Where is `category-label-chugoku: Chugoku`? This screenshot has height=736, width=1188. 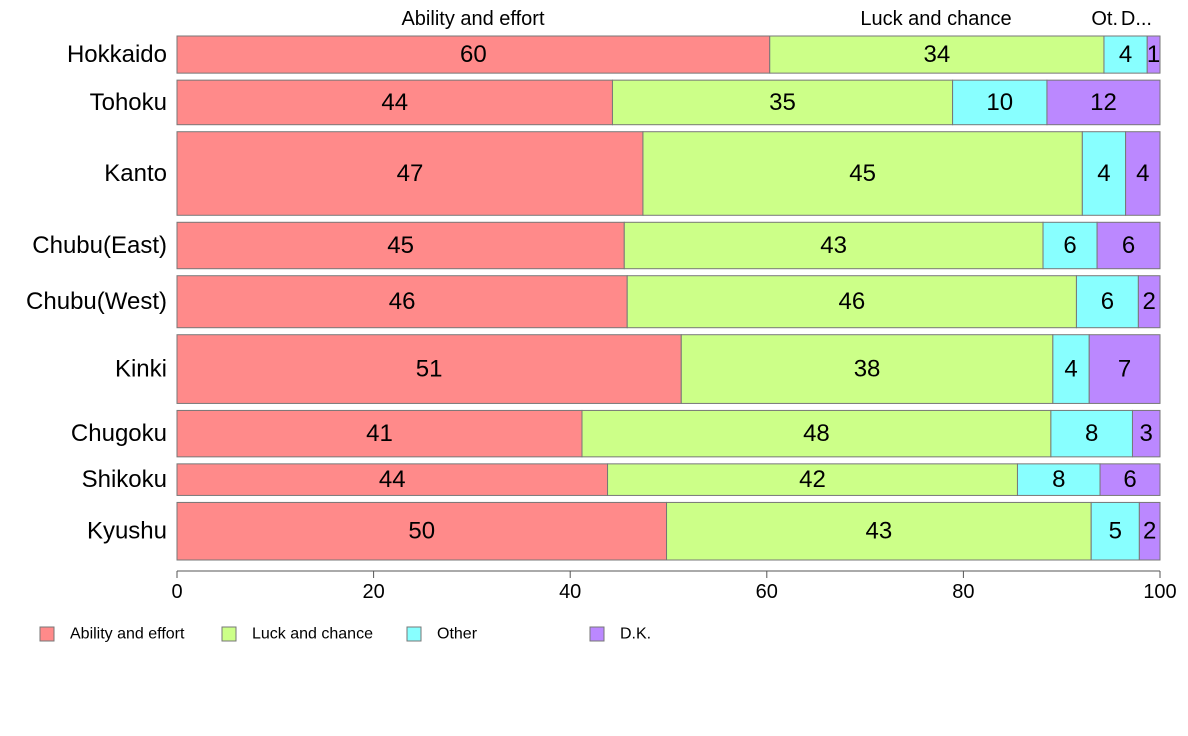
category-label-chugoku: Chugoku is located at coordinates (119, 433).